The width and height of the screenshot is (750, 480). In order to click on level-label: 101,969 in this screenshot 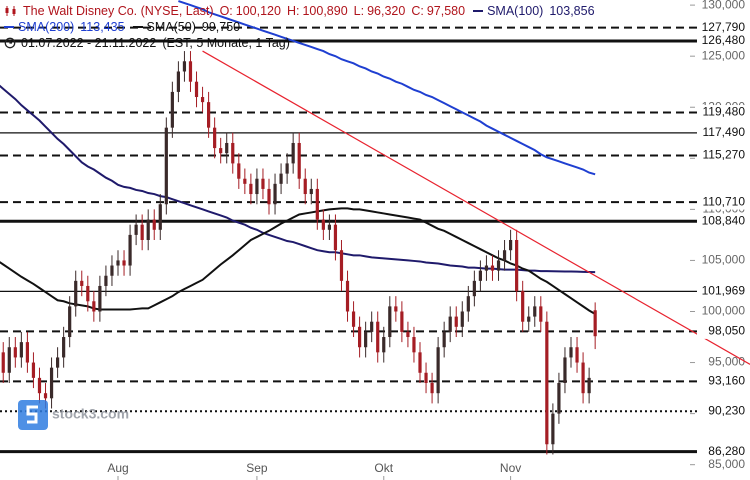, I will do `click(724, 291)`.